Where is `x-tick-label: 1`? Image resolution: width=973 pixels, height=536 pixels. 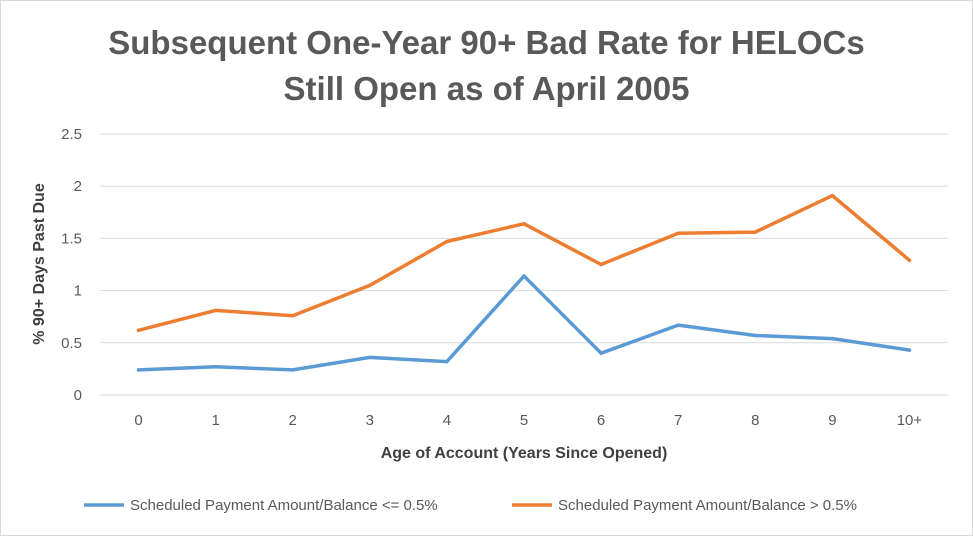
x-tick-label: 1 is located at coordinates (215, 420).